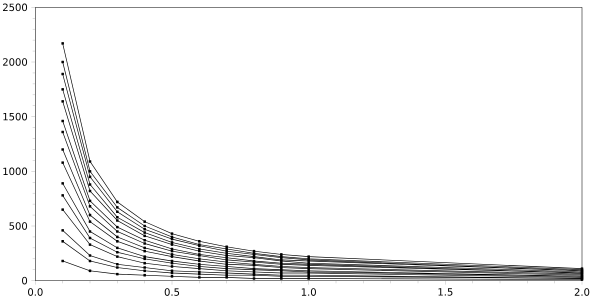  Describe the element at coordinates (582, 292) in the screenshot. I see `x-tick-label: 2.0` at that location.